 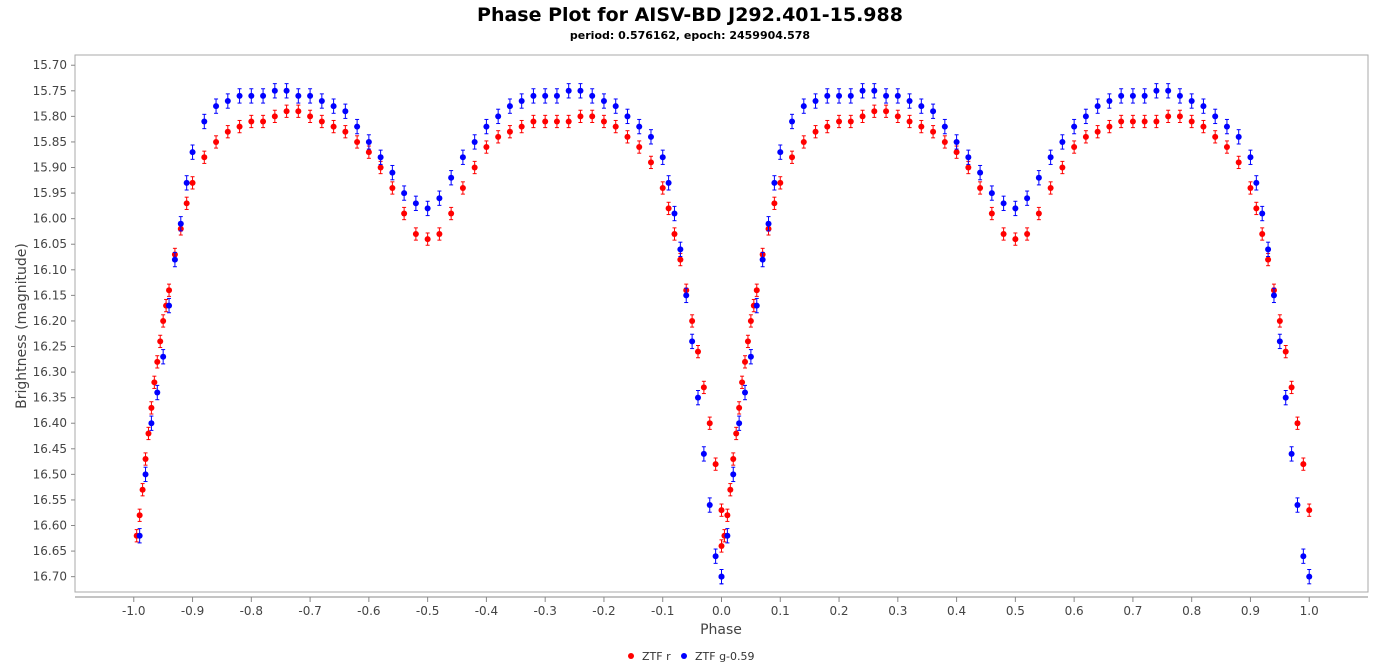 What do you see at coordinates (662, 611) in the screenshot?
I see `x-tick-label: -0.1` at bounding box center [662, 611].